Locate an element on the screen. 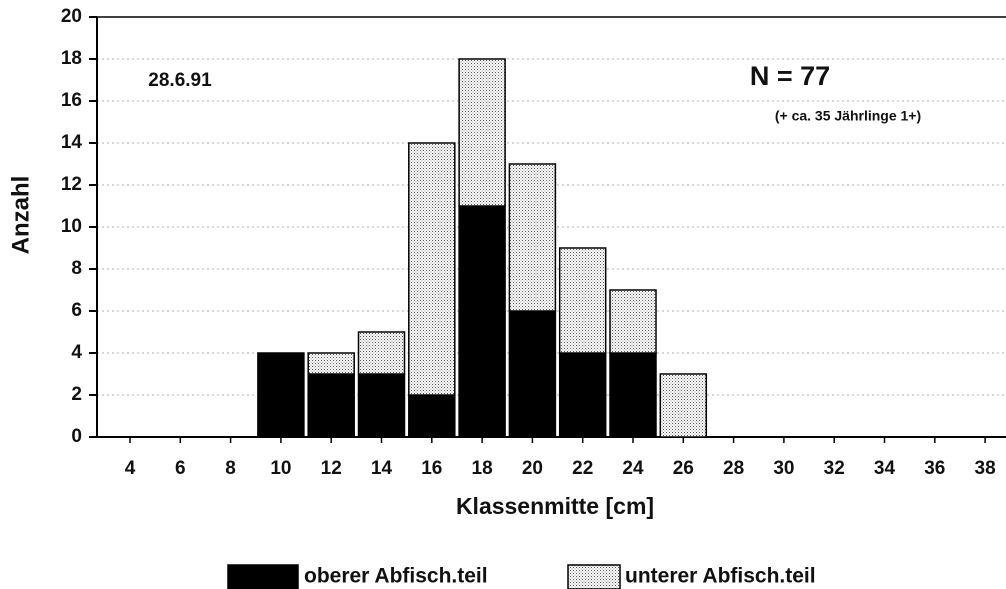 This screenshot has width=1006, height=589. x-tick-label: 24 is located at coordinates (633, 468).